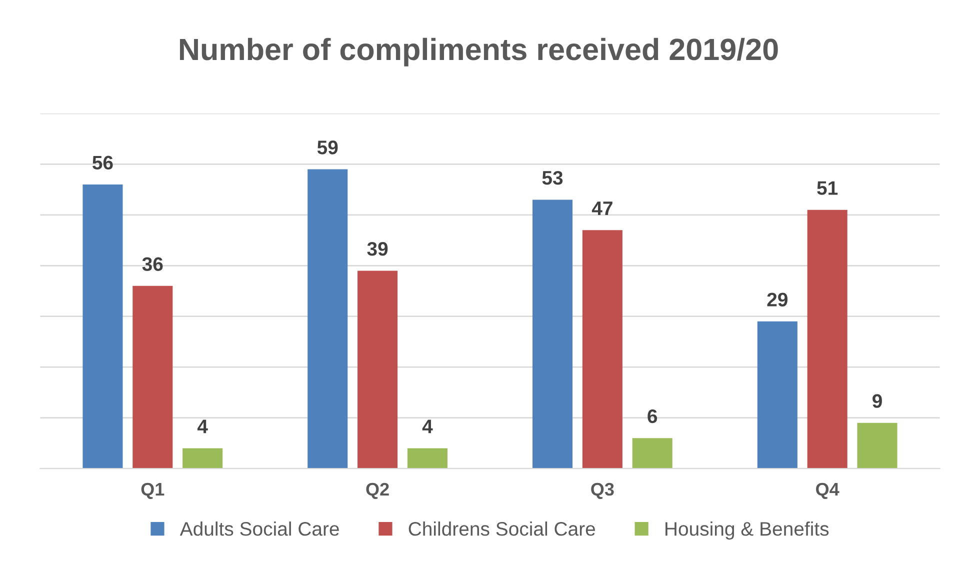 This screenshot has height=582, width=957. What do you see at coordinates (747, 531) in the screenshot?
I see `legend-label: Housing & Benefits` at bounding box center [747, 531].